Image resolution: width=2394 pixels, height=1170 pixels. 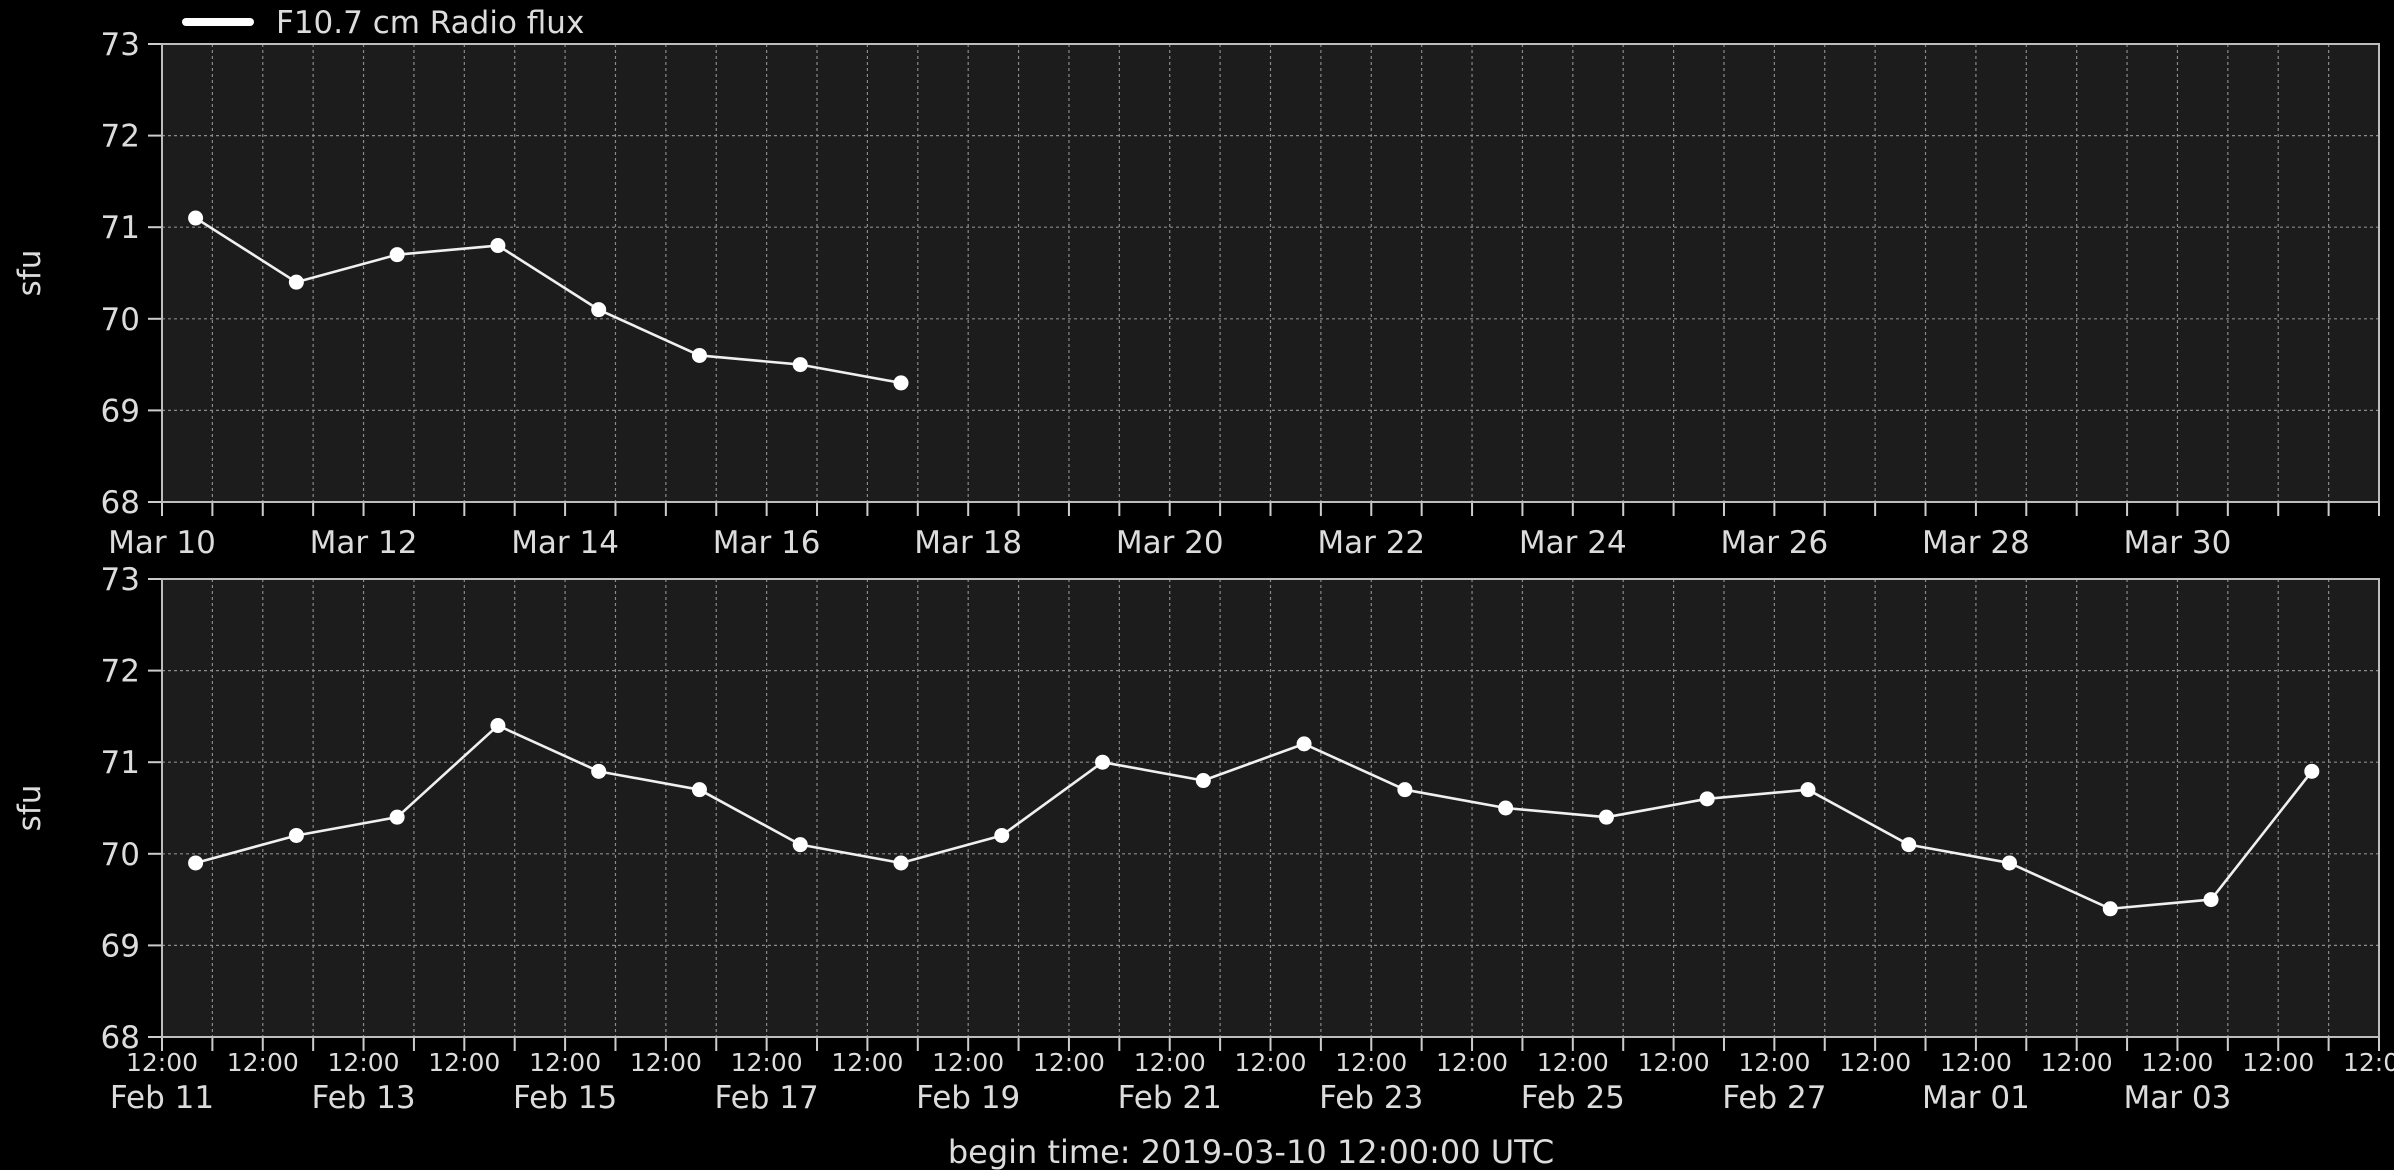 I want to click on begin-time-label: begin time: 2019-03-10 12:00:00 UTC, so click(x=1251, y=1151).